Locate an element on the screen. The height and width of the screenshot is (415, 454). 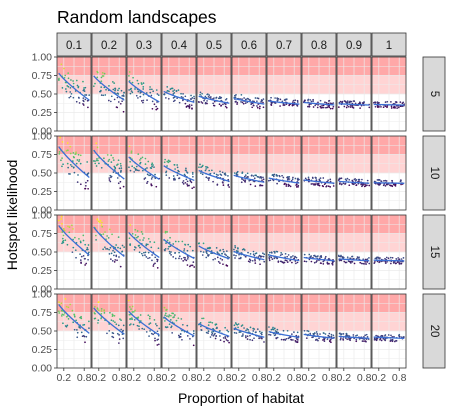
y-tick-label: 0.50 is located at coordinates (42, 95).